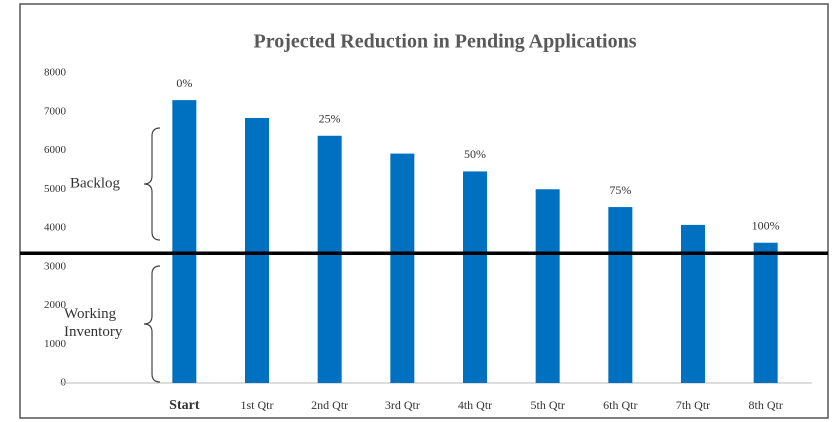  I want to click on x-tick-label: 7th Qtr, so click(693, 405).